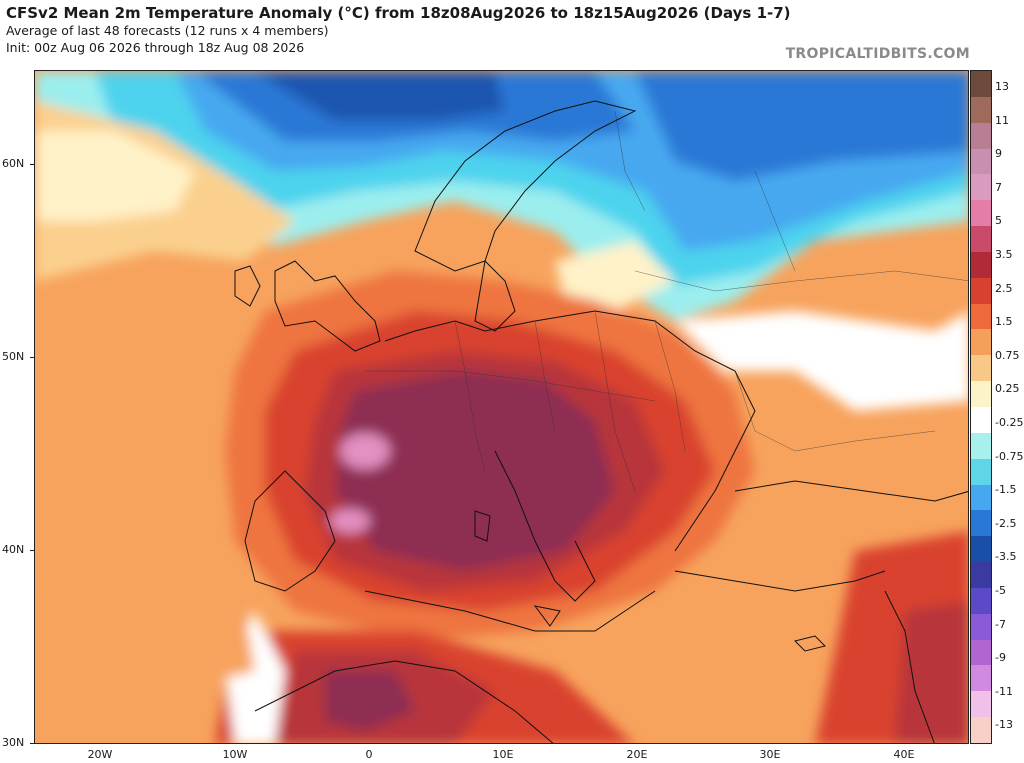 The height and width of the screenshot is (763, 1024). I want to click on colorbar-label: 3.5, so click(1004, 254).